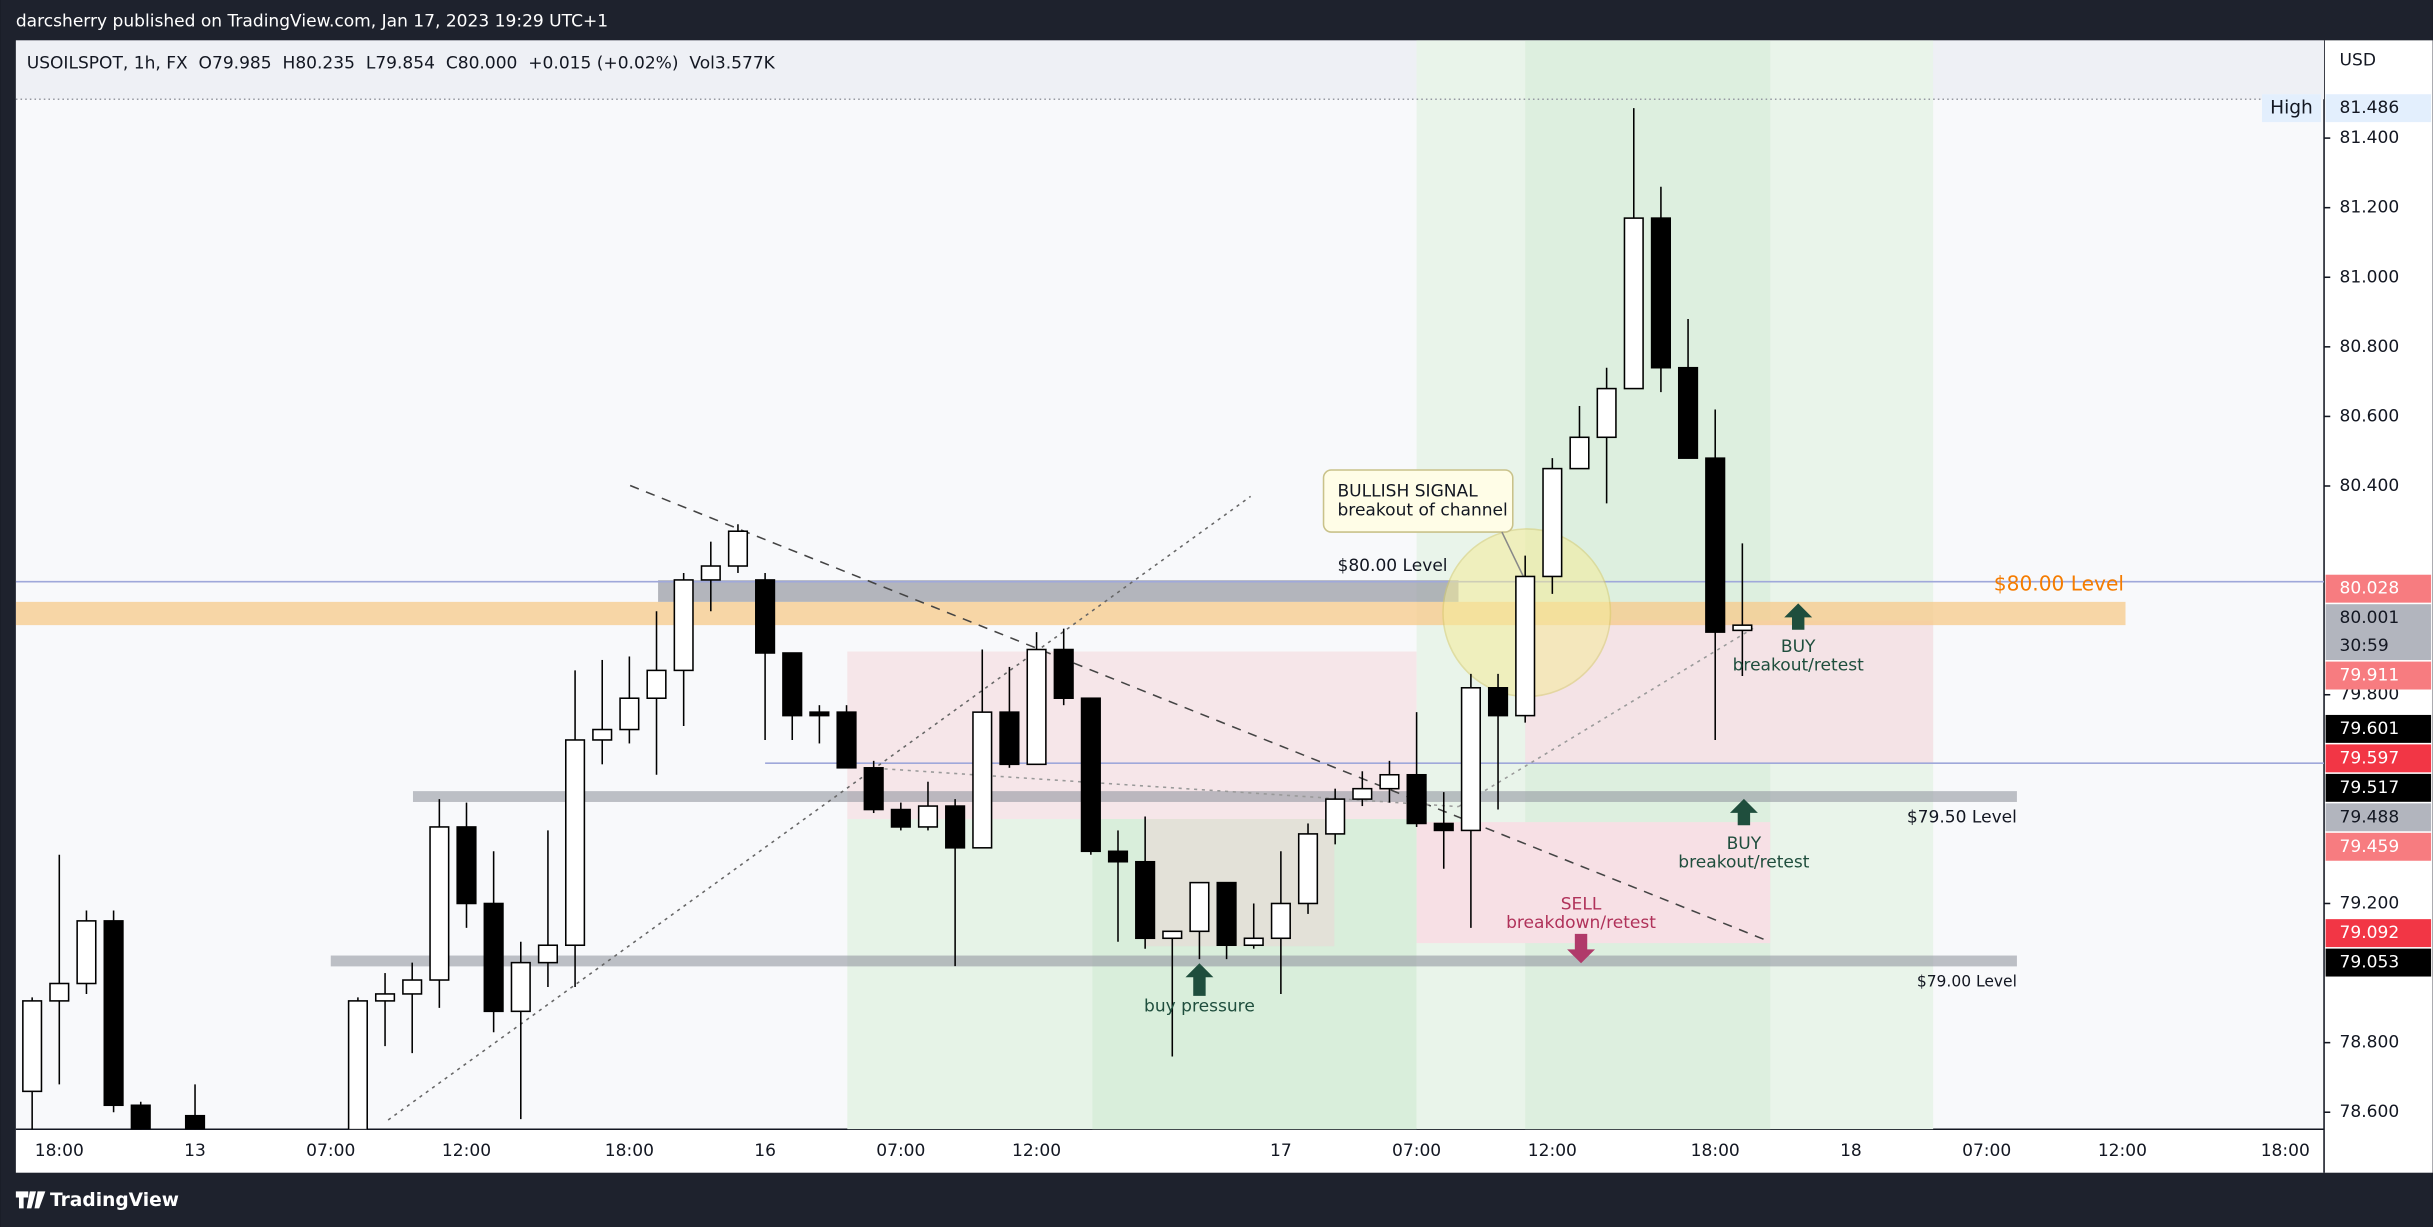 This screenshot has height=1227, width=2433. I want to click on y-tick-label: 79.800, so click(2370, 695).